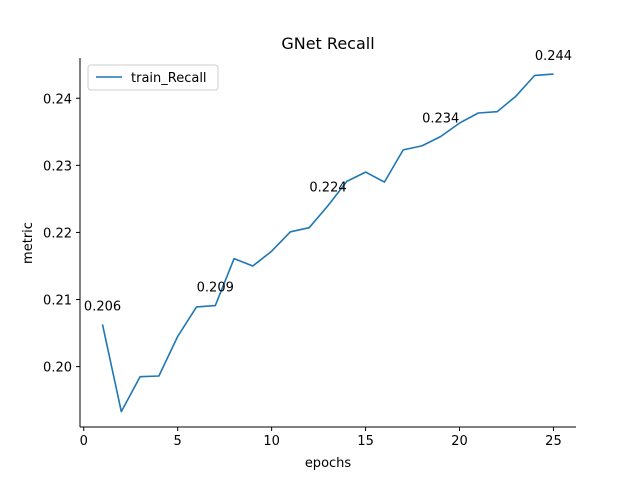 The width and height of the screenshot is (640, 480). I want to click on x-tick-label: 0, so click(84, 441).